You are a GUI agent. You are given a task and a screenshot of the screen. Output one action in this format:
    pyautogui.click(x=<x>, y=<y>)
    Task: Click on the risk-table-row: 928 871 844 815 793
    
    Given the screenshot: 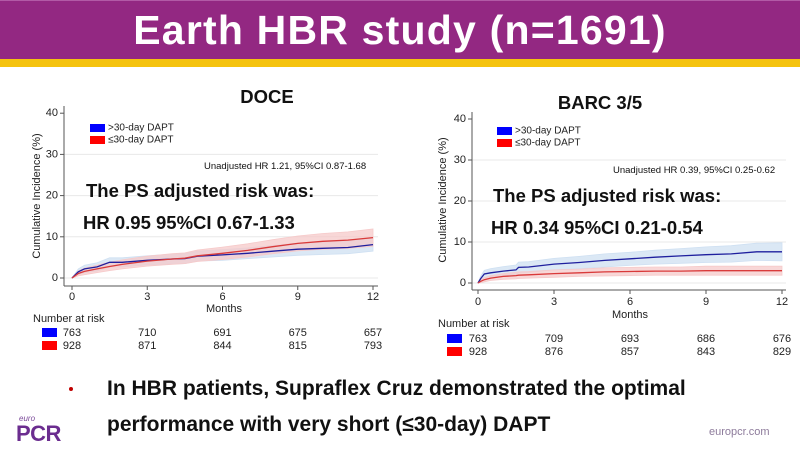 What is the action you would take?
    pyautogui.click(x=212, y=346)
    